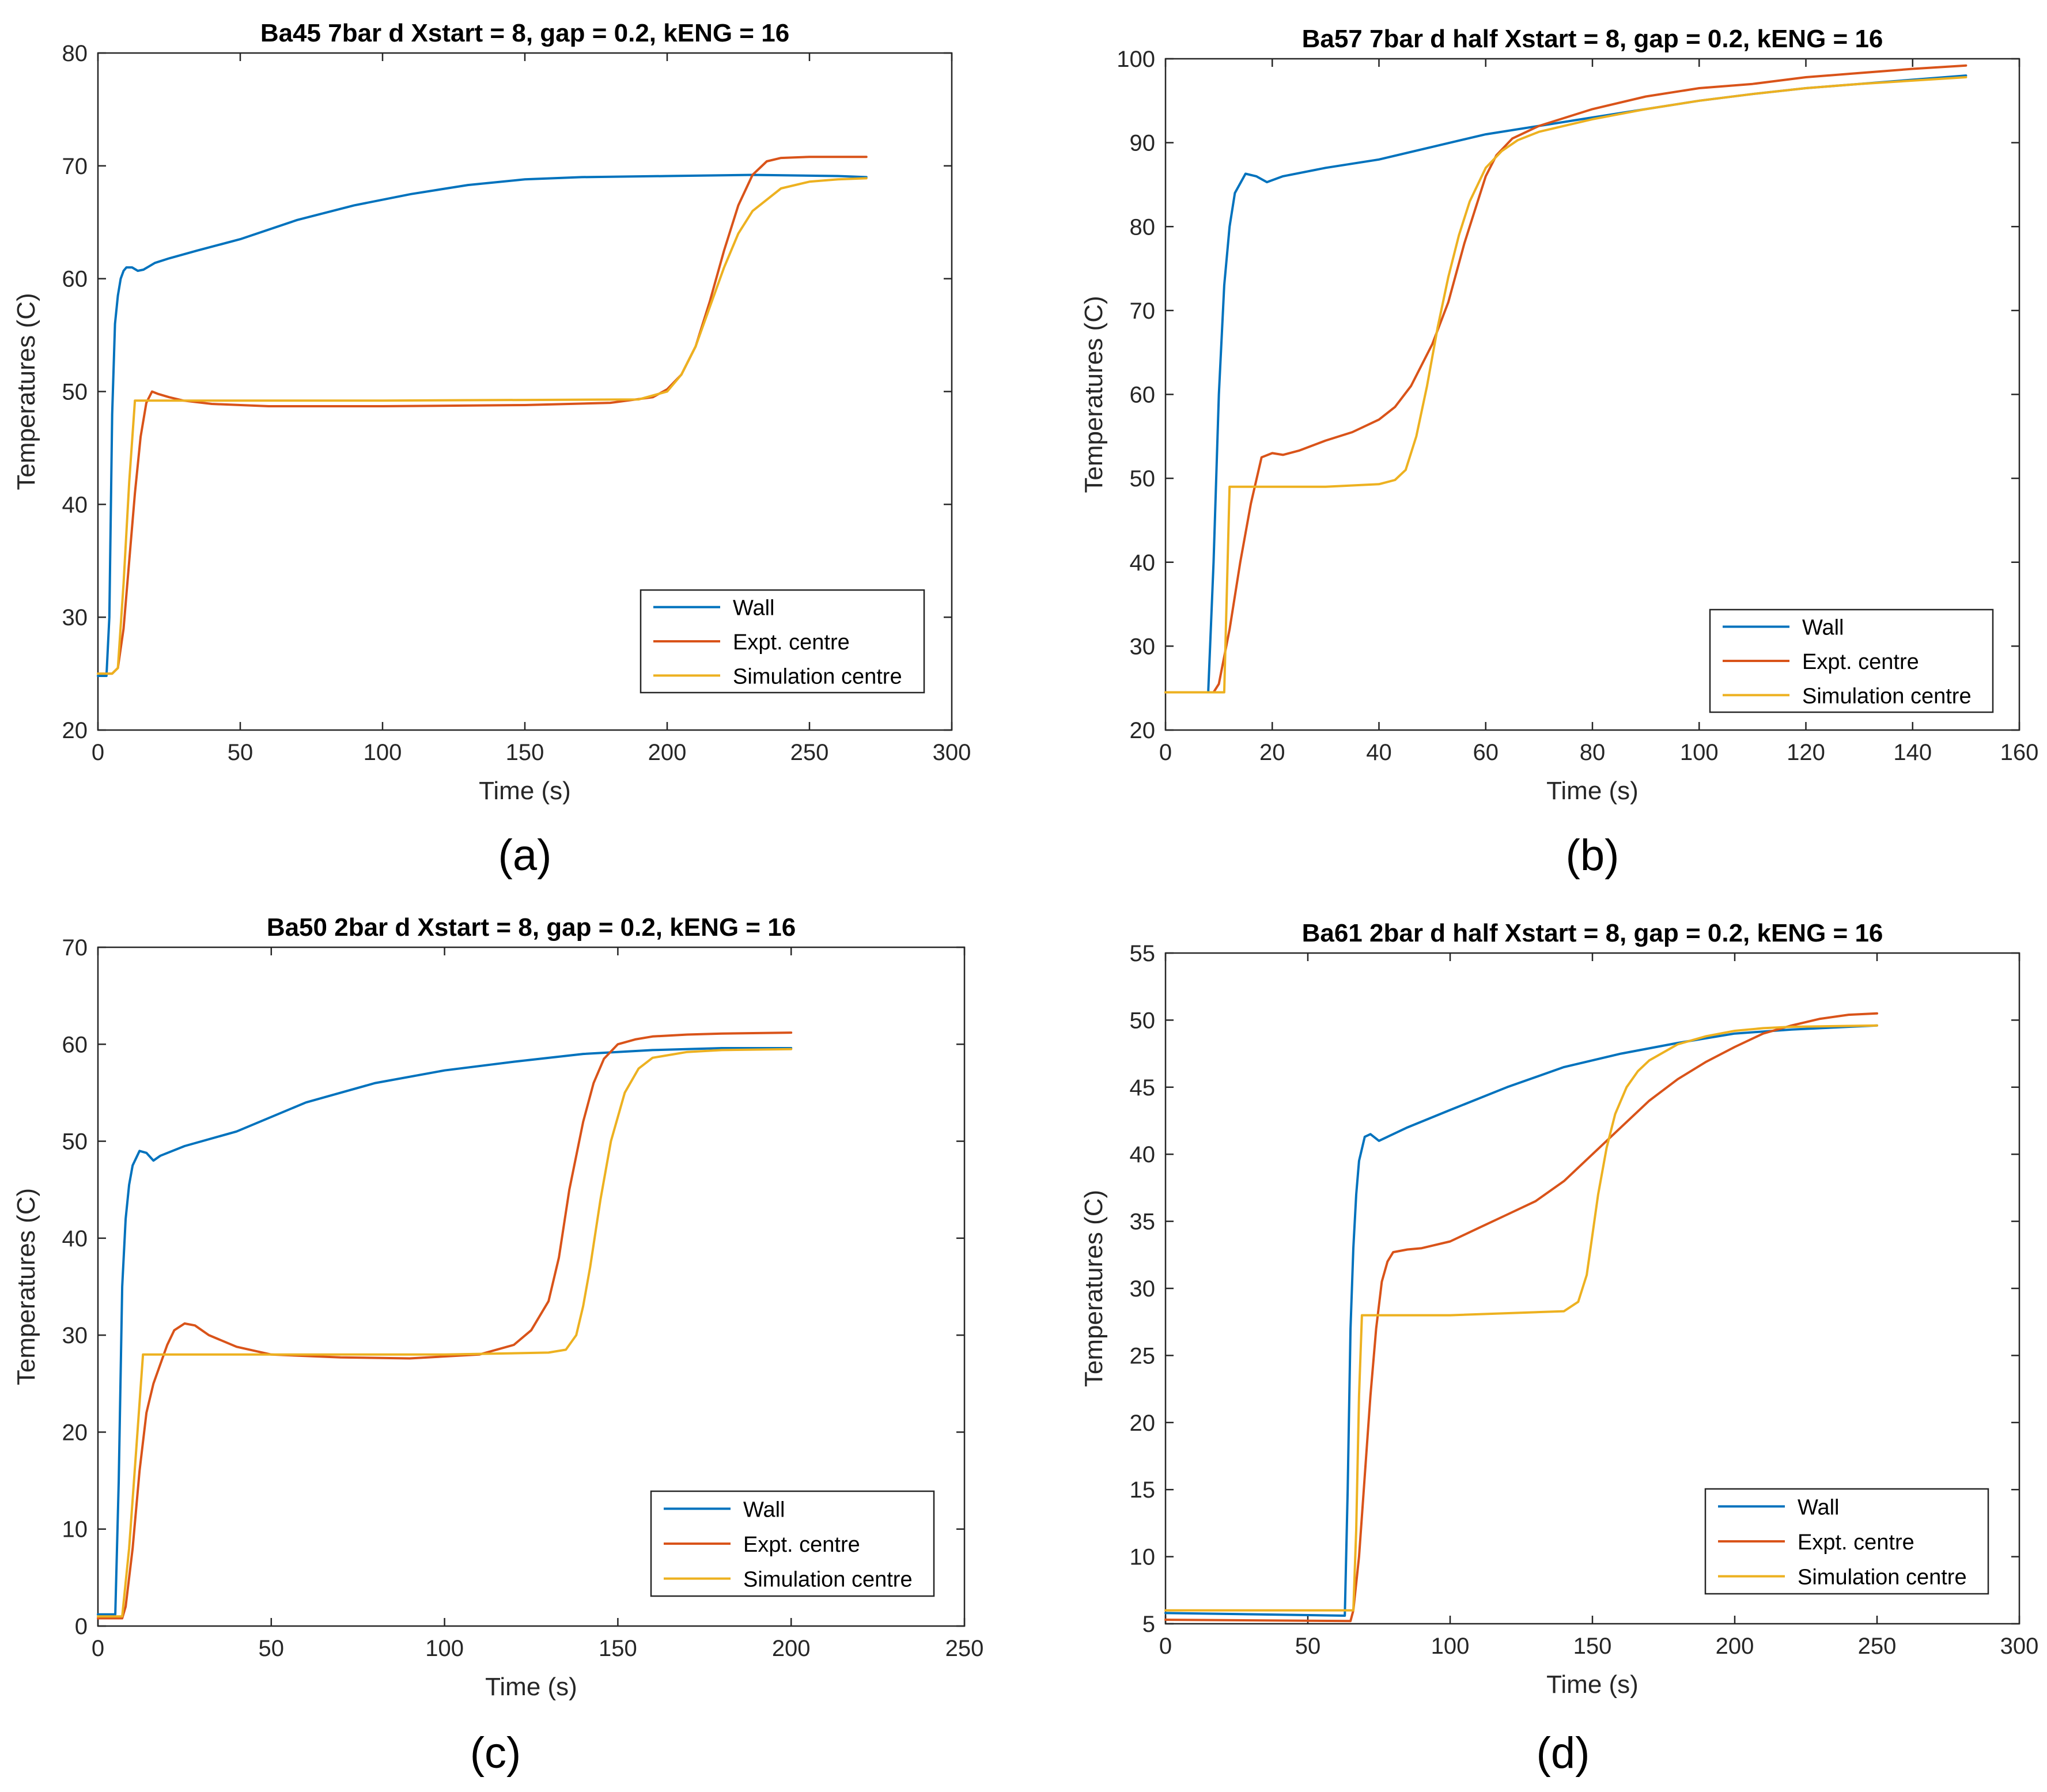 Image resolution: width=2047 pixels, height=1792 pixels. Describe the element at coordinates (1143, 143) in the screenshot. I see `y-tick-label: 90` at that location.